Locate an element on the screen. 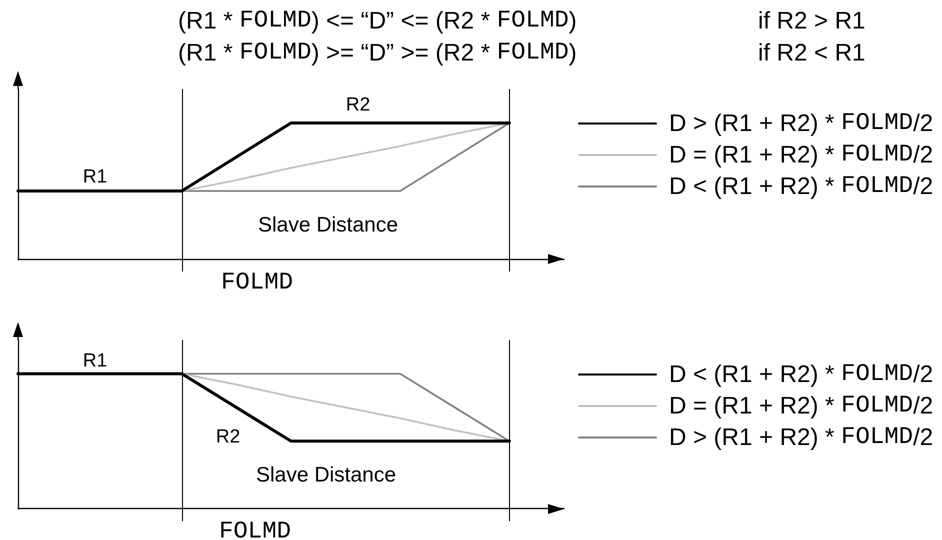 The image size is (942, 540). text: R1 is located at coordinates (95, 361).